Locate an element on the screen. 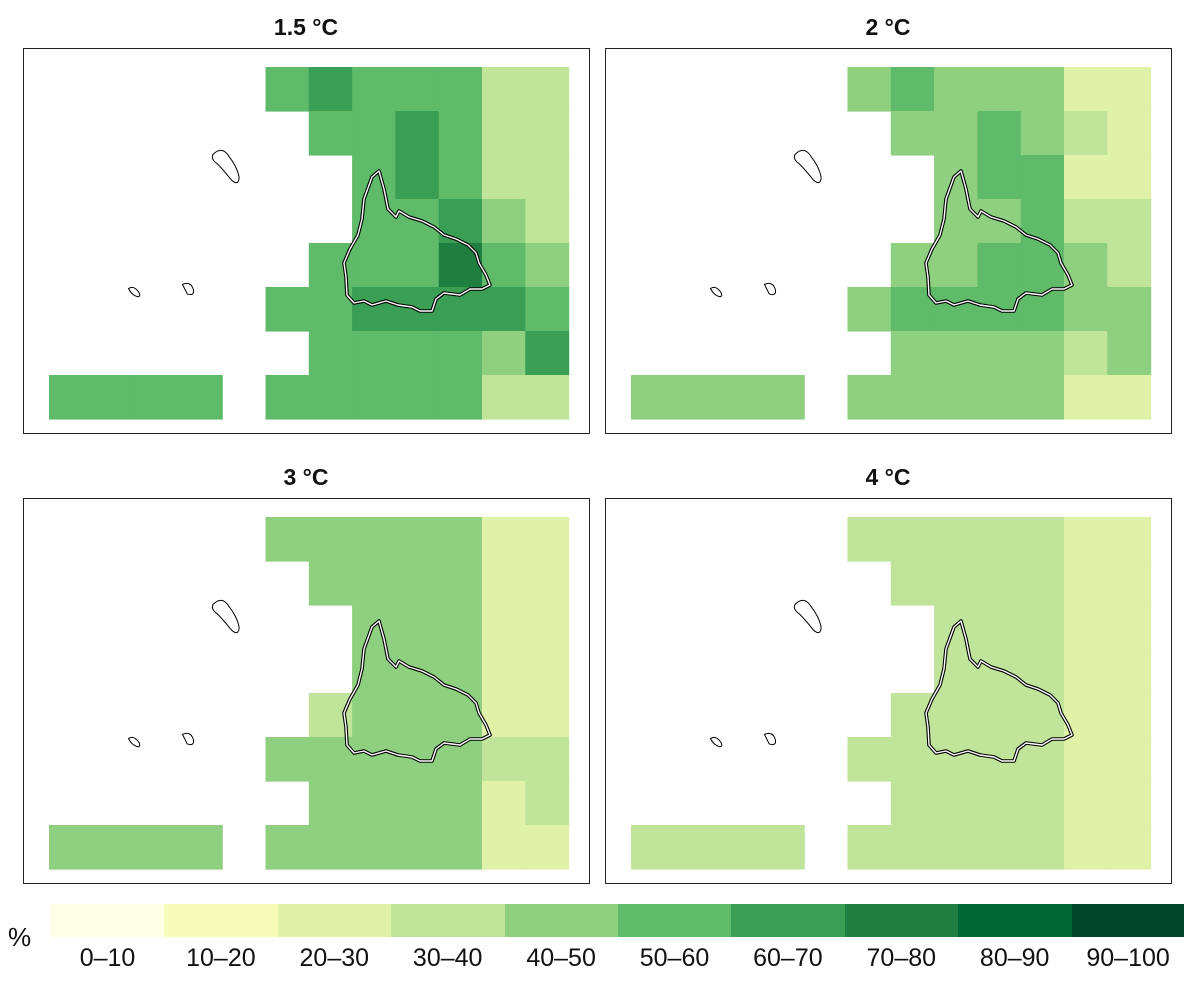 The height and width of the screenshot is (997, 1184). panel-title-3: 3 °C is located at coordinates (306, 477).